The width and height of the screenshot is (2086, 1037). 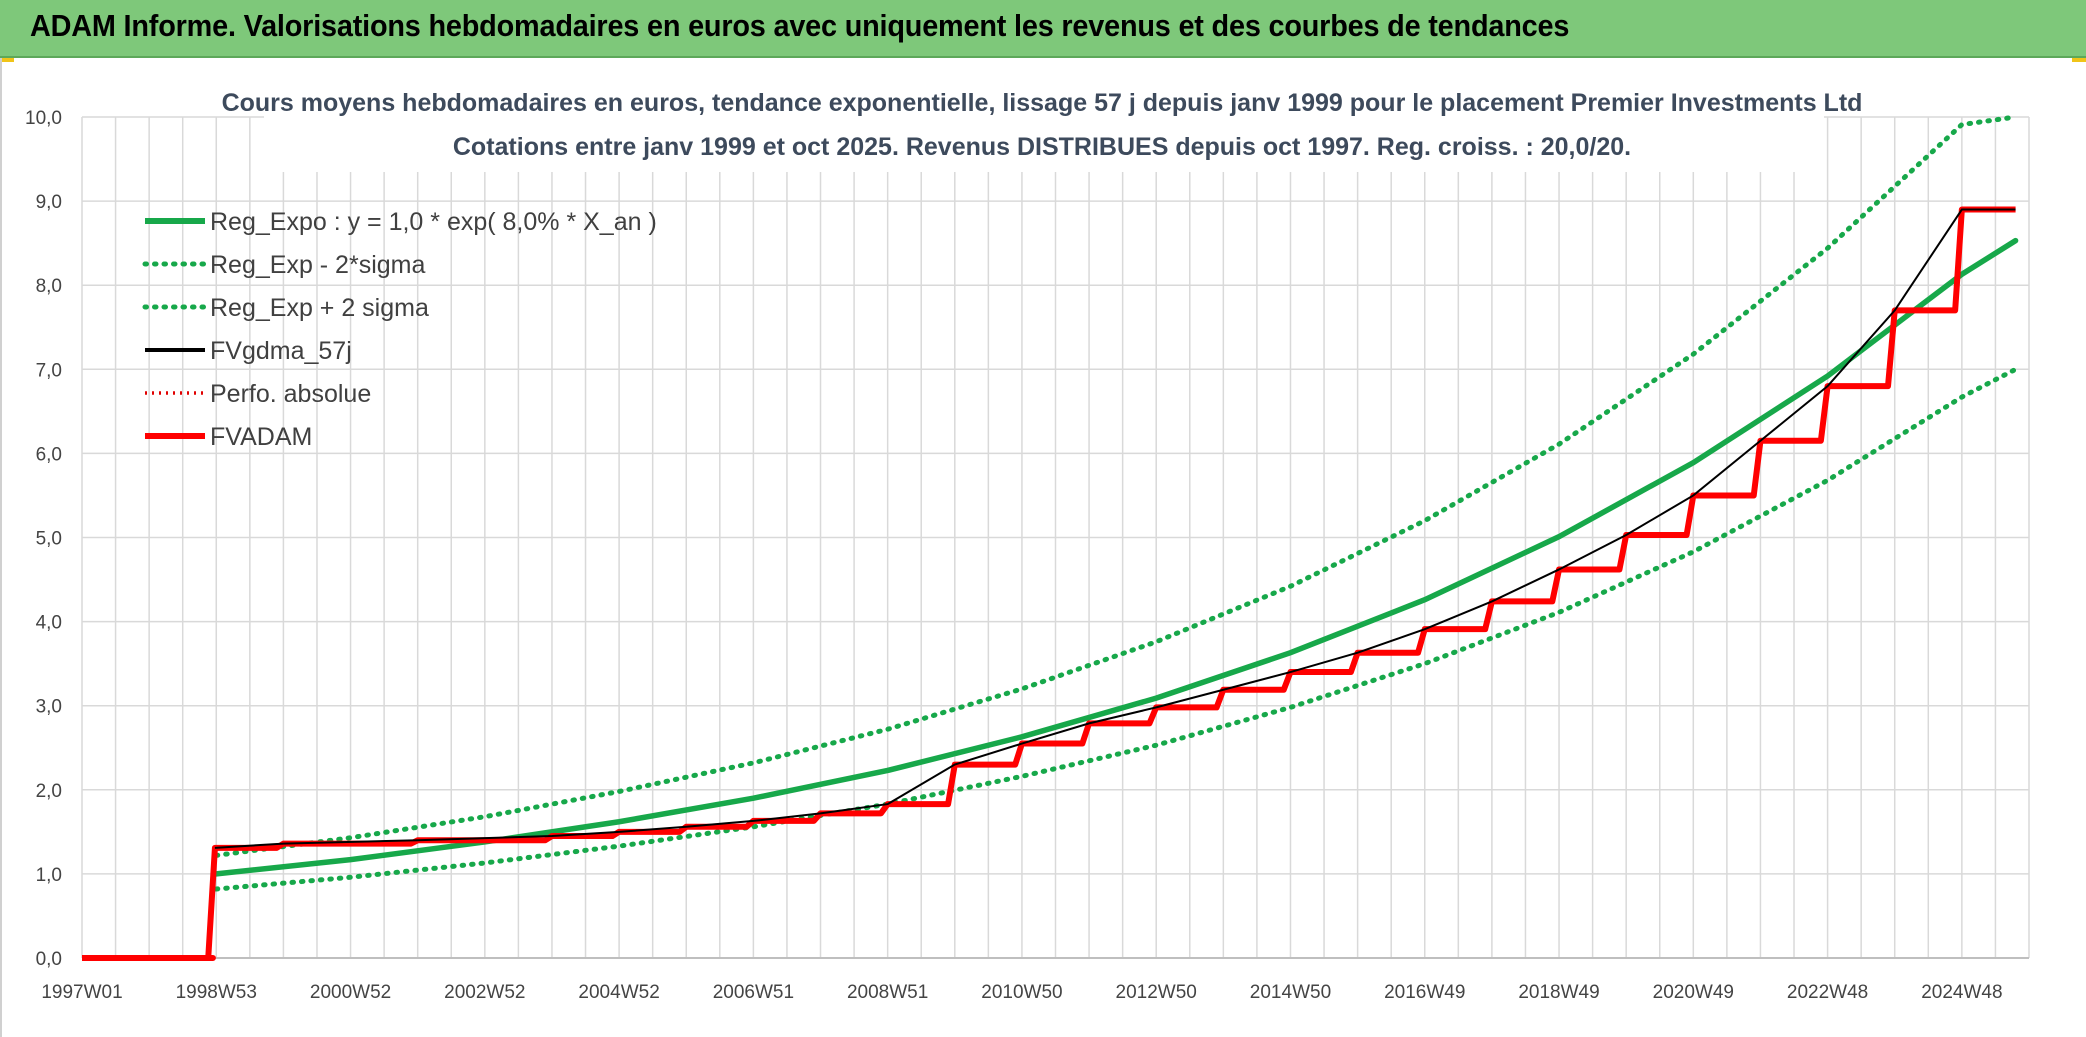 I want to click on y-tick-label: 0,0, so click(x=49, y=959).